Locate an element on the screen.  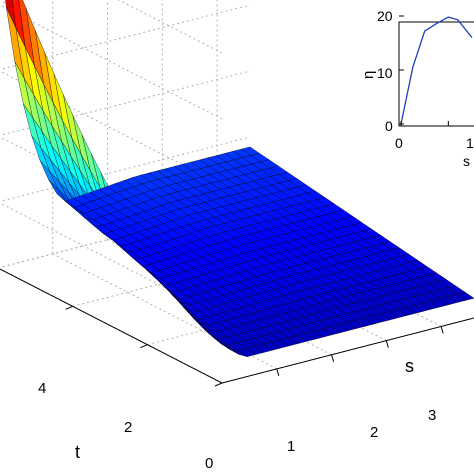
inset-ticks is located at coordinates (424, 70).